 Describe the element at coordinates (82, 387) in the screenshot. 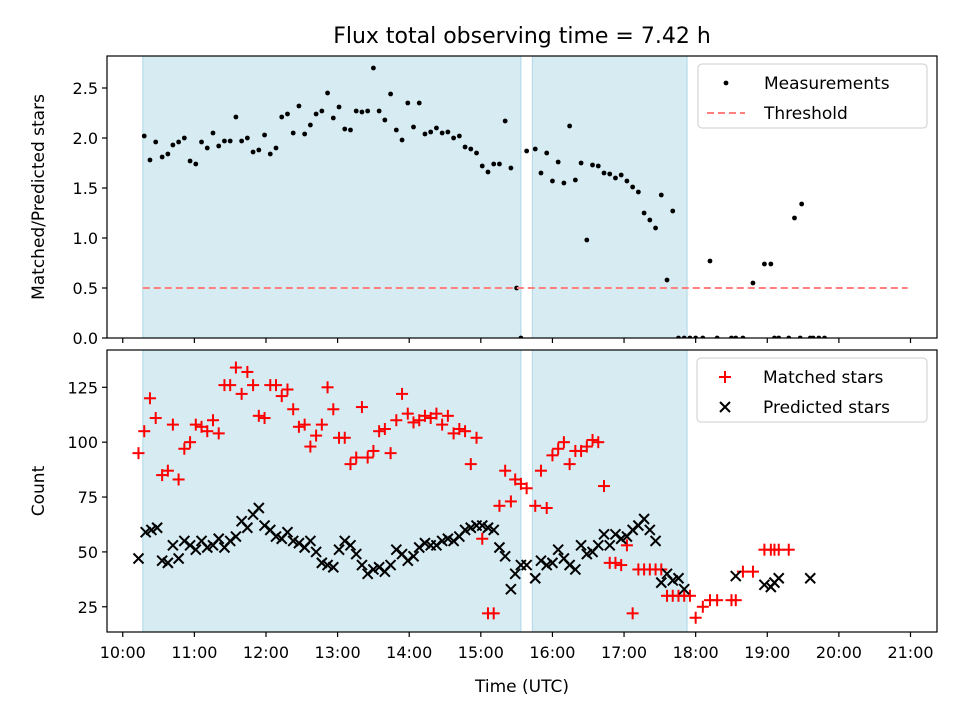

I see `bottom-y-tick-label: 125` at that location.